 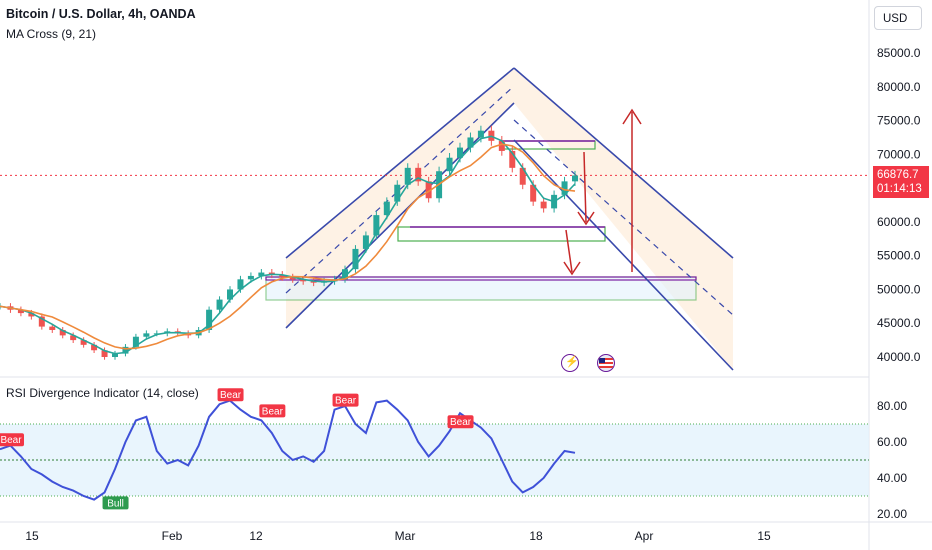 What do you see at coordinates (606, 363) in the screenshot?
I see `us-flag-icon` at bounding box center [606, 363].